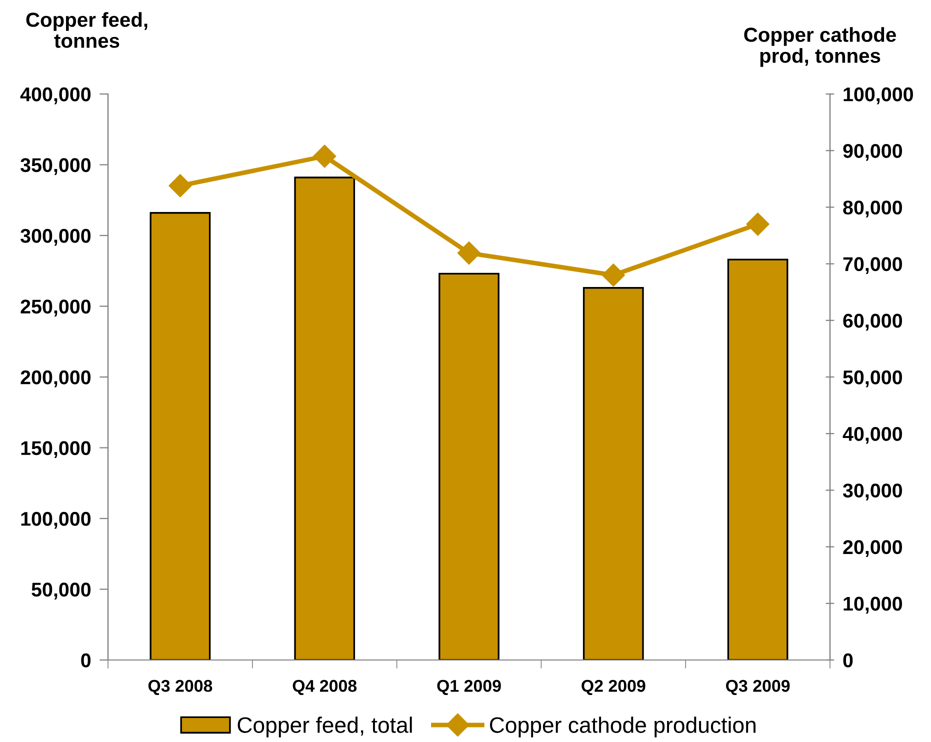 The width and height of the screenshot is (931, 742). I want to click on y-axis-title: Copper feed, tonnes, so click(87, 30).